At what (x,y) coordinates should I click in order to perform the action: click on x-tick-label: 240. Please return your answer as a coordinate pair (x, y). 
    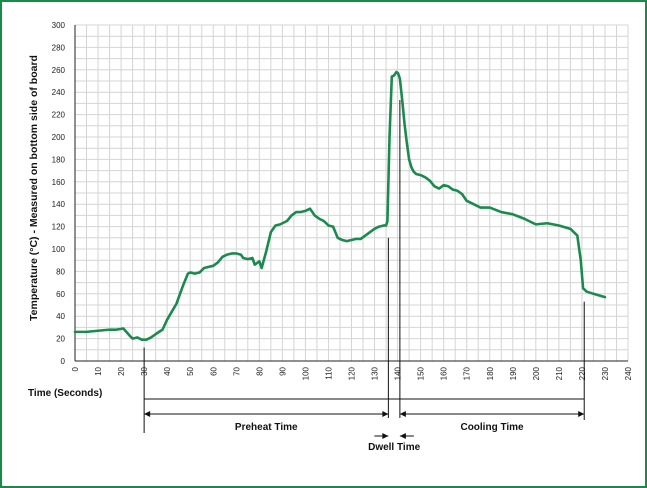
    Looking at the image, I should click on (628, 373).